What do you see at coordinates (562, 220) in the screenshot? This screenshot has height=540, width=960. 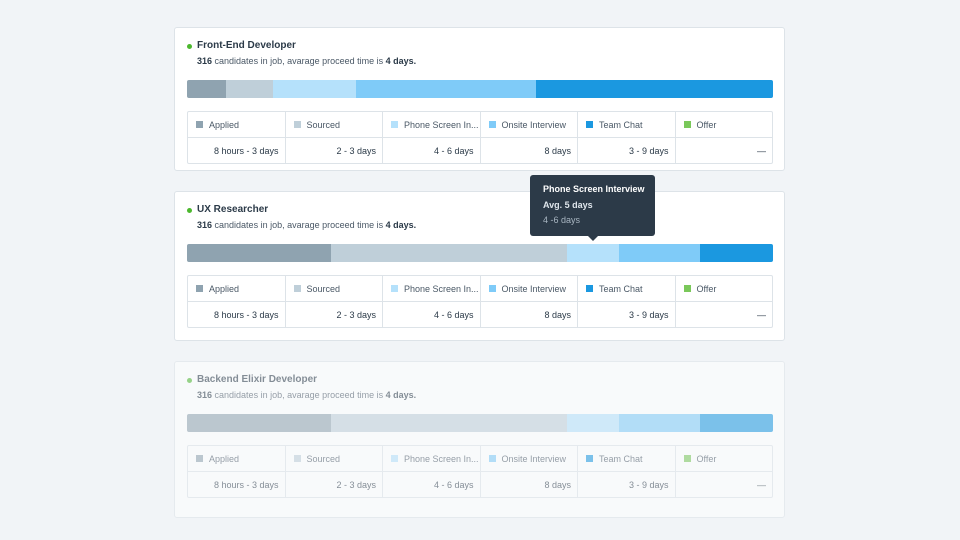 I see `tooltip-range: 4 -6 days` at bounding box center [562, 220].